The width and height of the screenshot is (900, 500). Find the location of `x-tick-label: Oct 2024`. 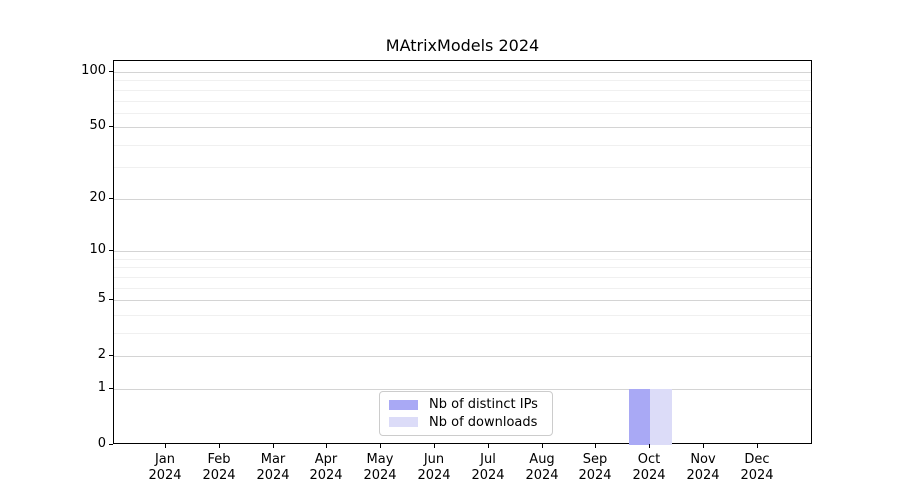

x-tick-label: Oct 2024 is located at coordinates (649, 468).